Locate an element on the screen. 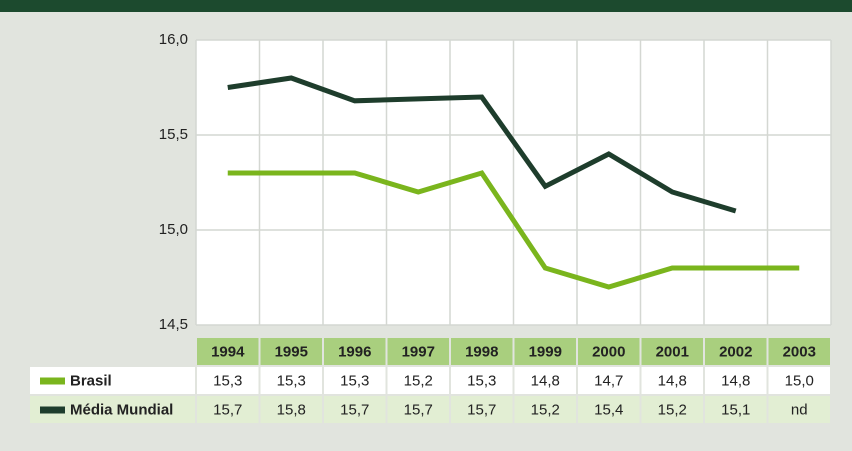 The image size is (852, 451). x-tick-label: 1997 is located at coordinates (418, 351).